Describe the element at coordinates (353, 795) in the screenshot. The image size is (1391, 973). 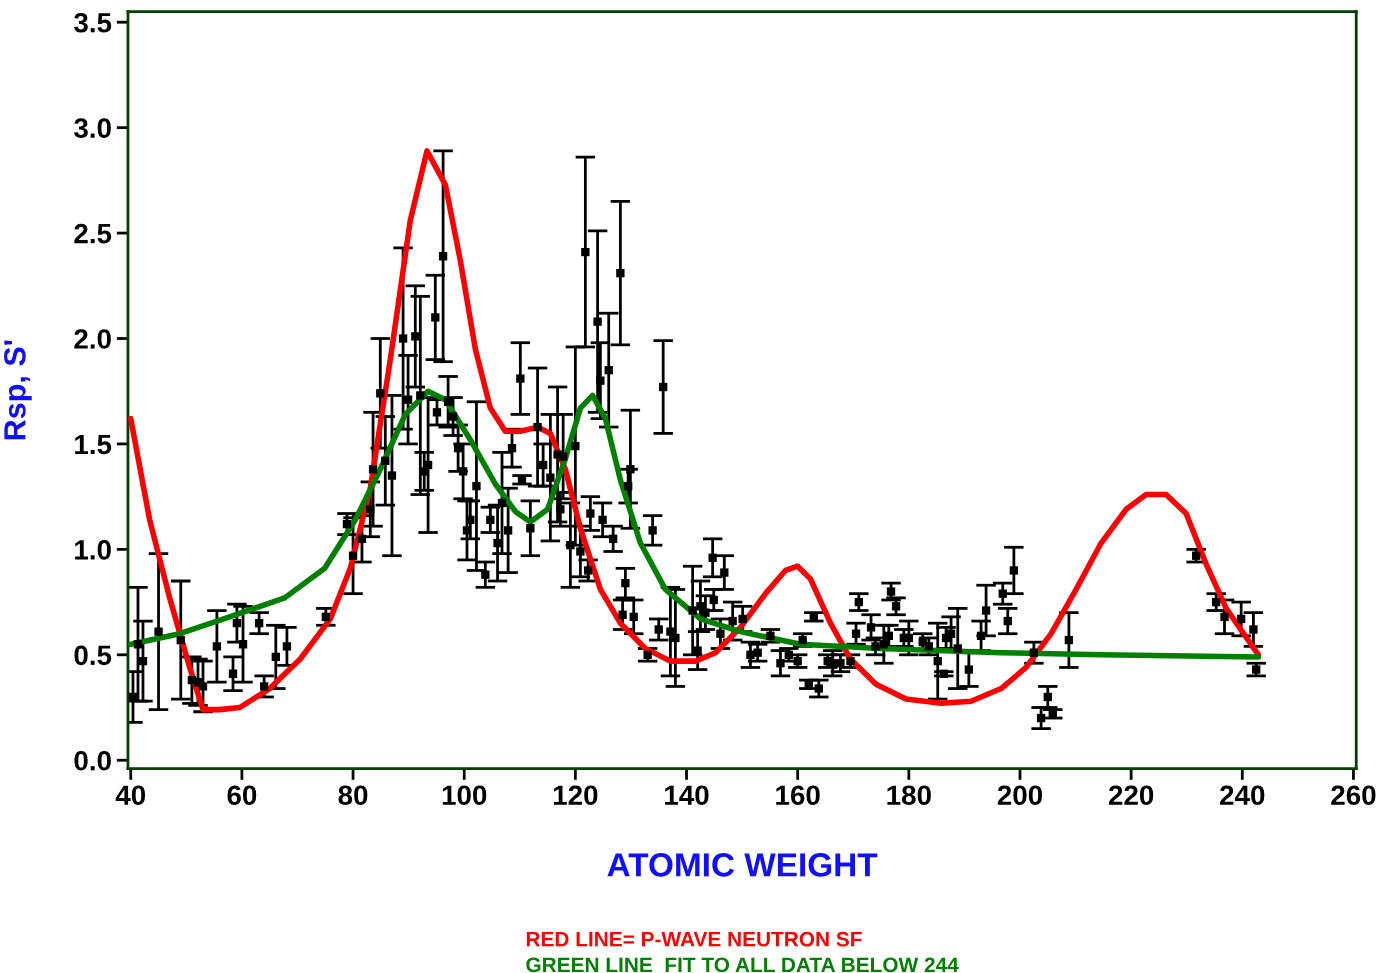
I see `x-tick-label: 80` at that location.